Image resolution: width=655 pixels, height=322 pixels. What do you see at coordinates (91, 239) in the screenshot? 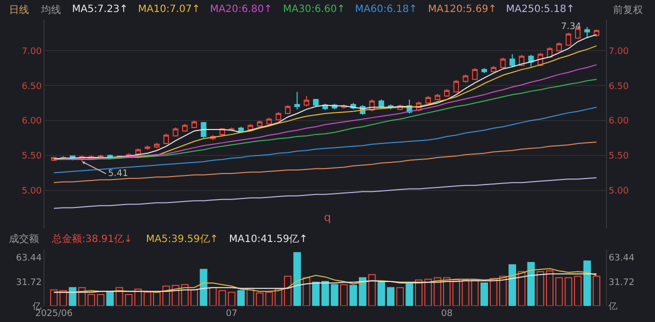
I see `text: 总金额:38.91亿↓` at bounding box center [91, 239].